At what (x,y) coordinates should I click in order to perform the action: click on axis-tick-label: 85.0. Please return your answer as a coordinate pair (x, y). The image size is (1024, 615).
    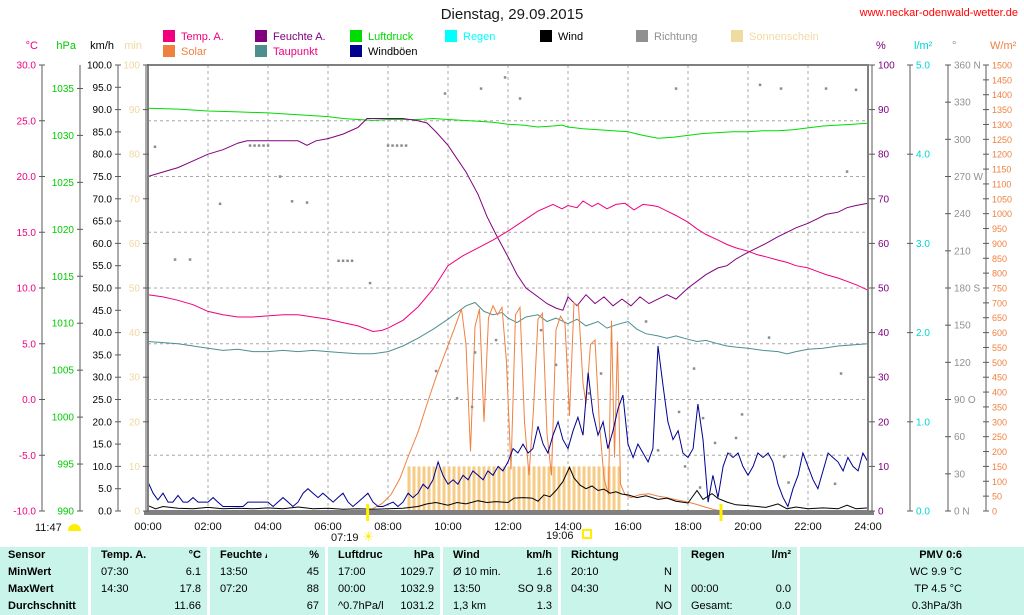
    Looking at the image, I should click on (103, 132).